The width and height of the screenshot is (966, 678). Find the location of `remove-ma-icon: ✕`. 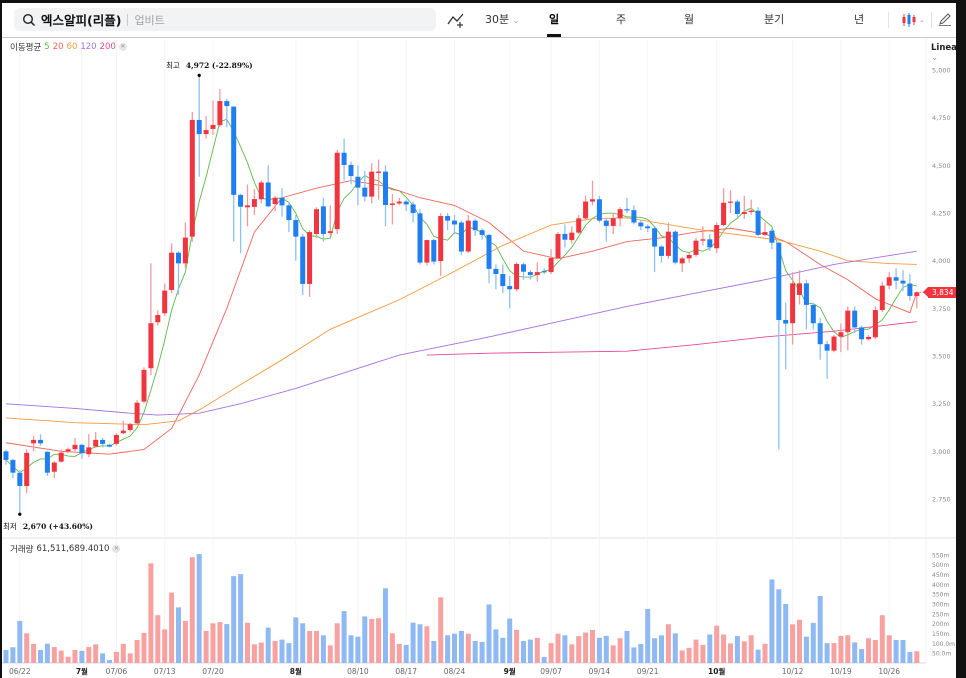

remove-ma-icon: ✕ is located at coordinates (122, 47).